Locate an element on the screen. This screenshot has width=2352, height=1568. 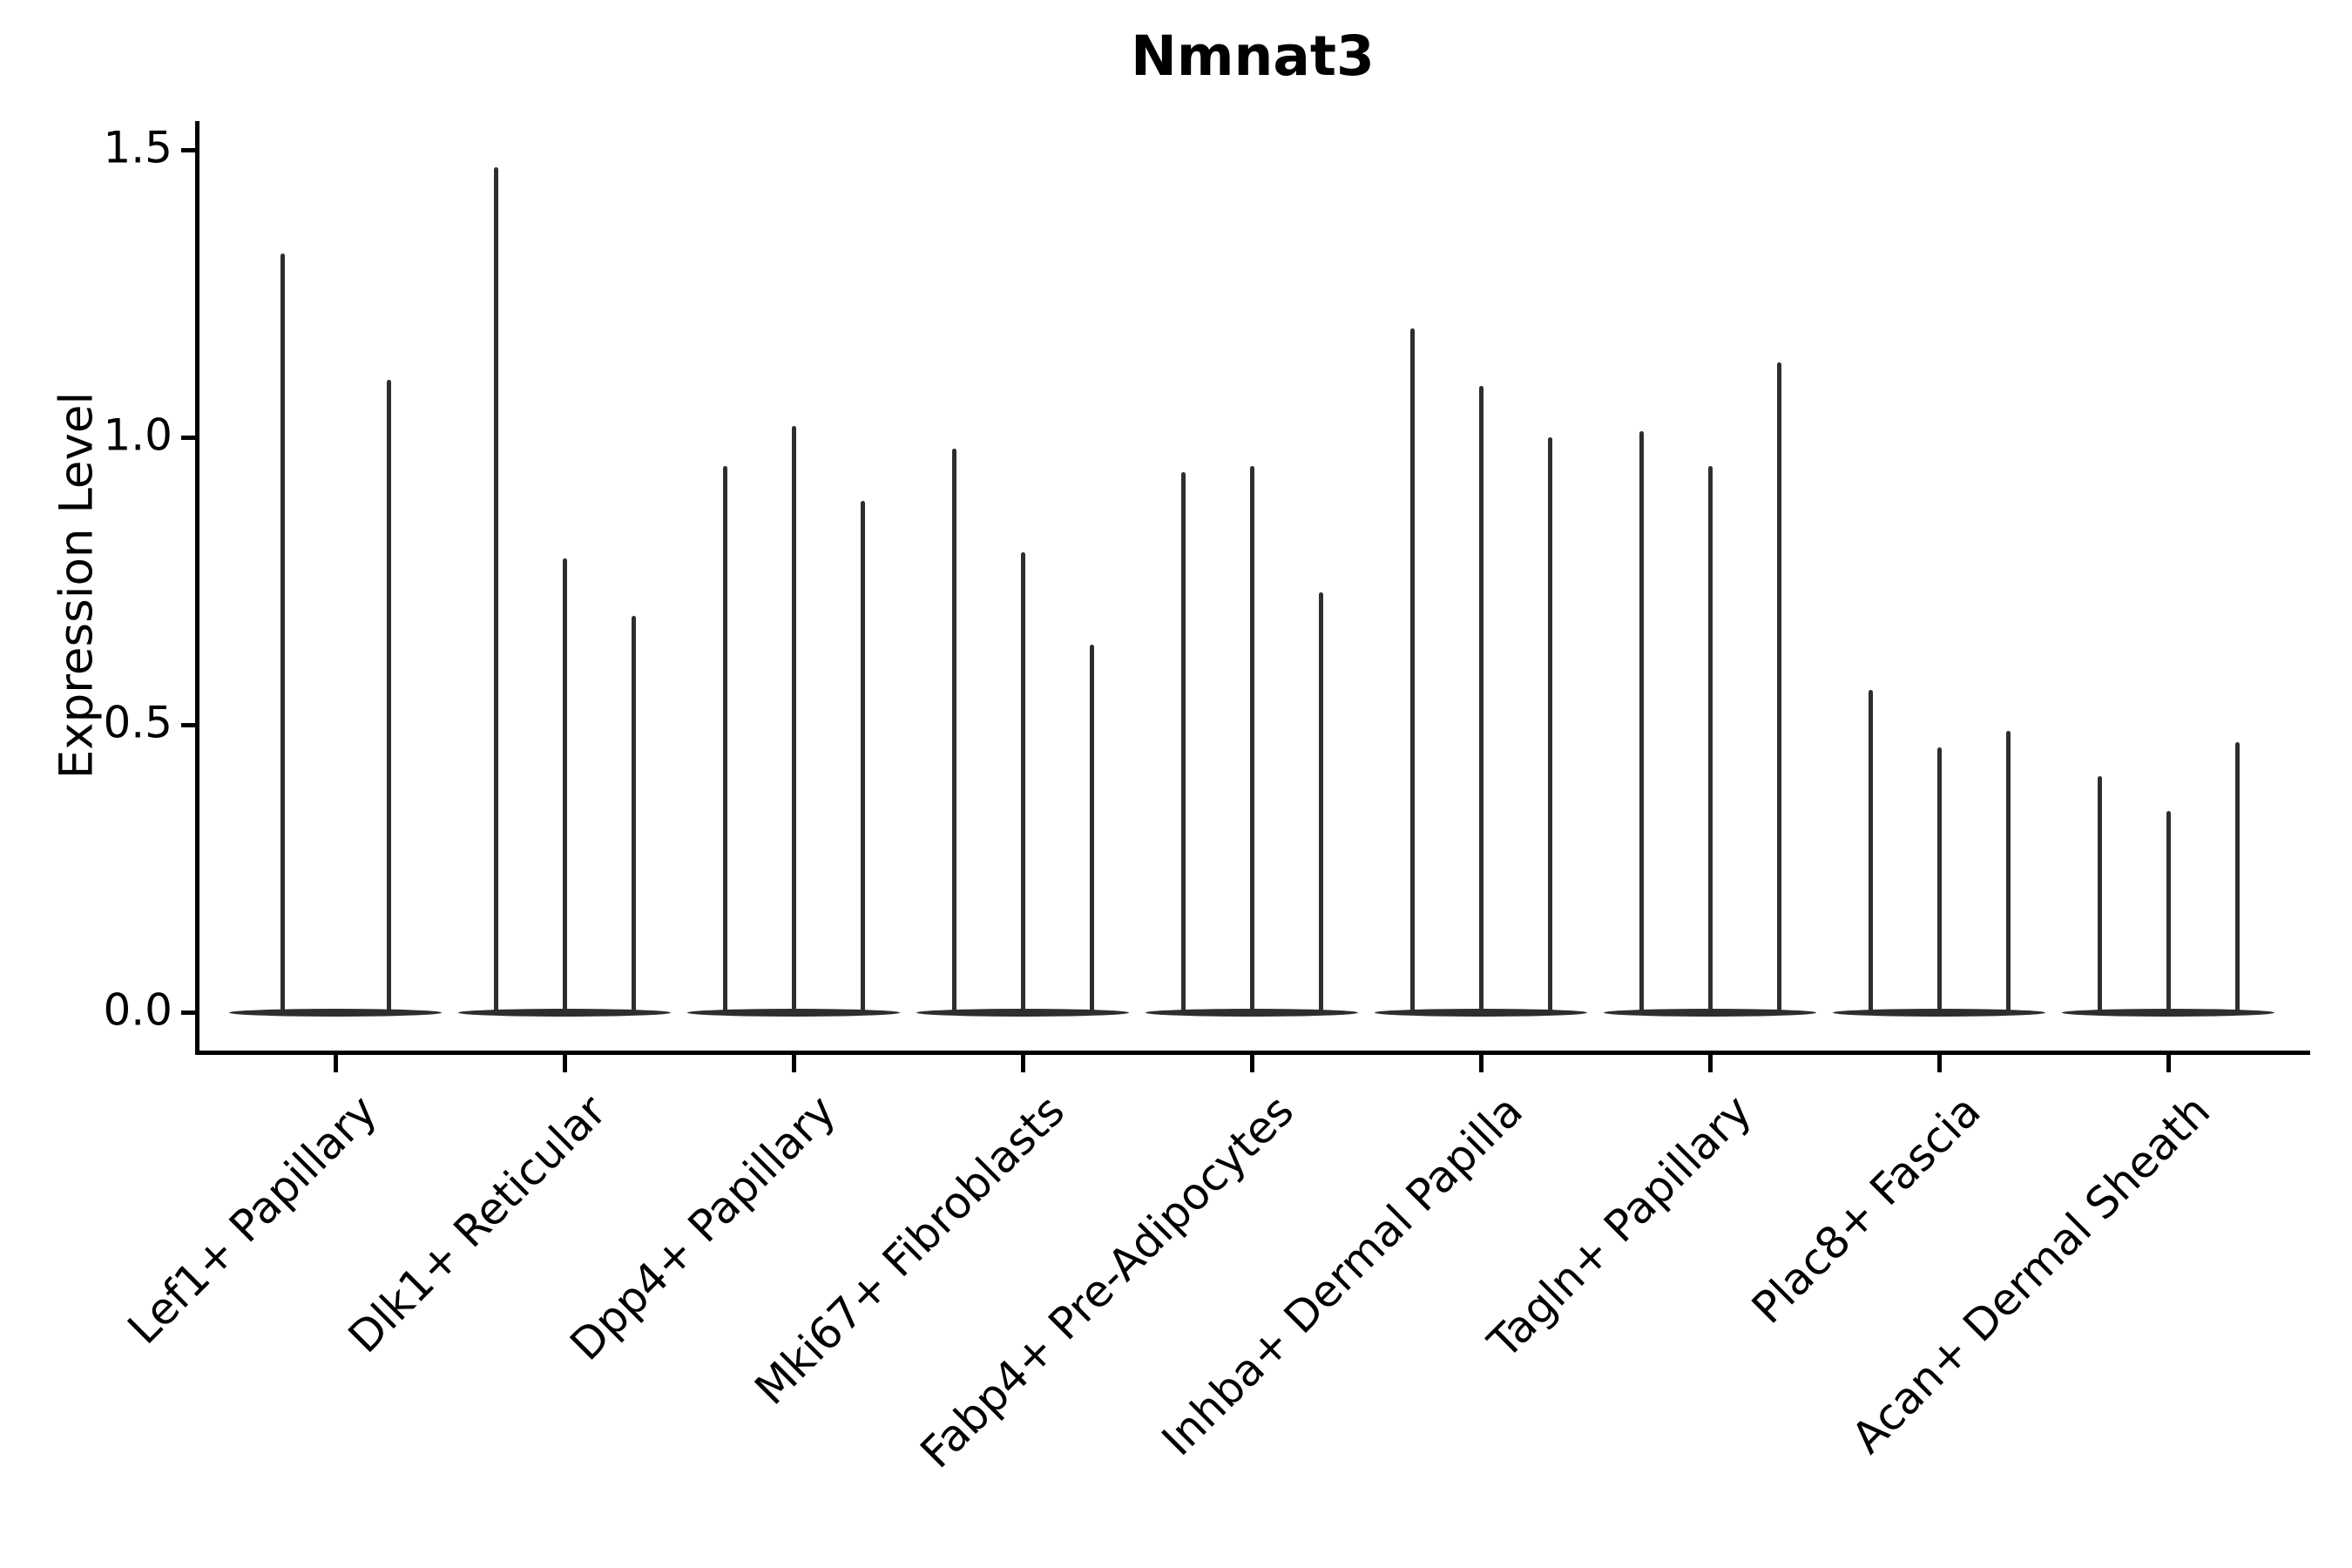
x-axis-category-label: Plac8+ Fascia is located at coordinates (1866, 1209).